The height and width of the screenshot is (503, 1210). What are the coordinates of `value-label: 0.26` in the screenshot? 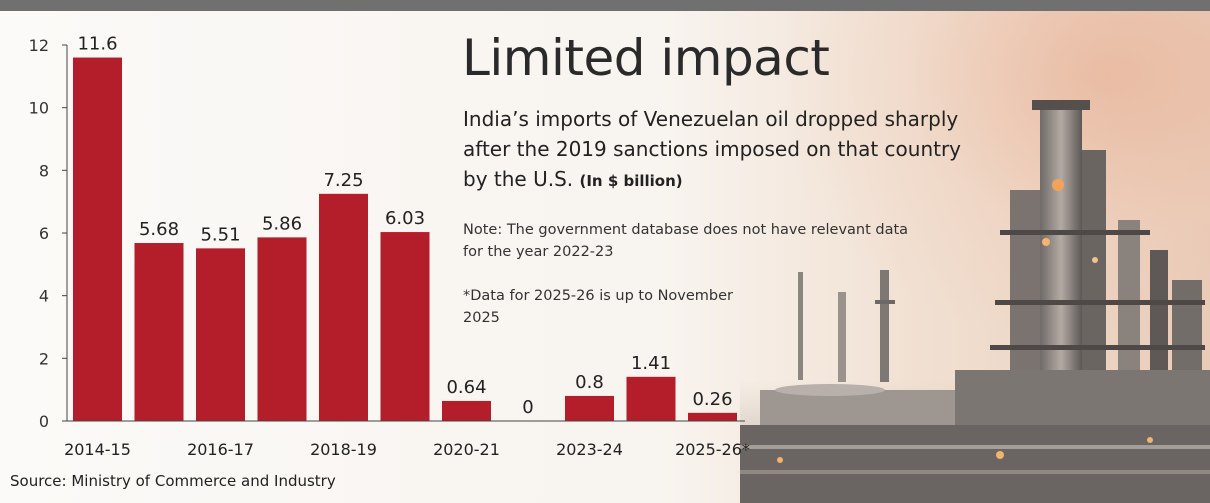 It's located at (712, 399).